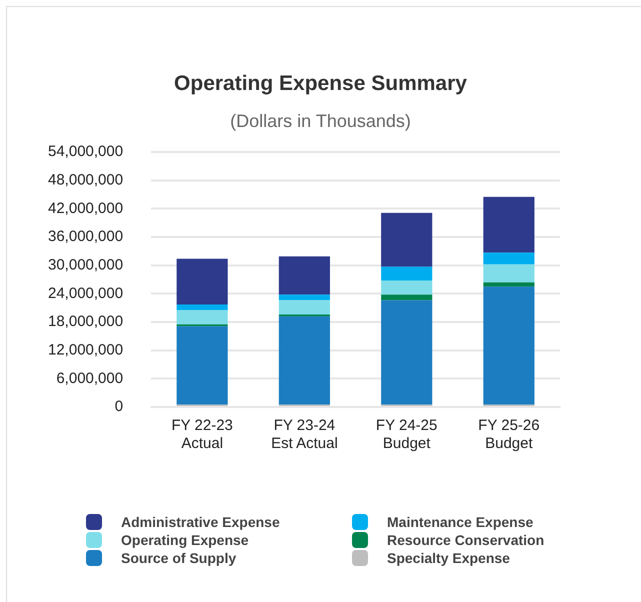  I want to click on y-tick-label: 30,000,000, so click(86, 265).